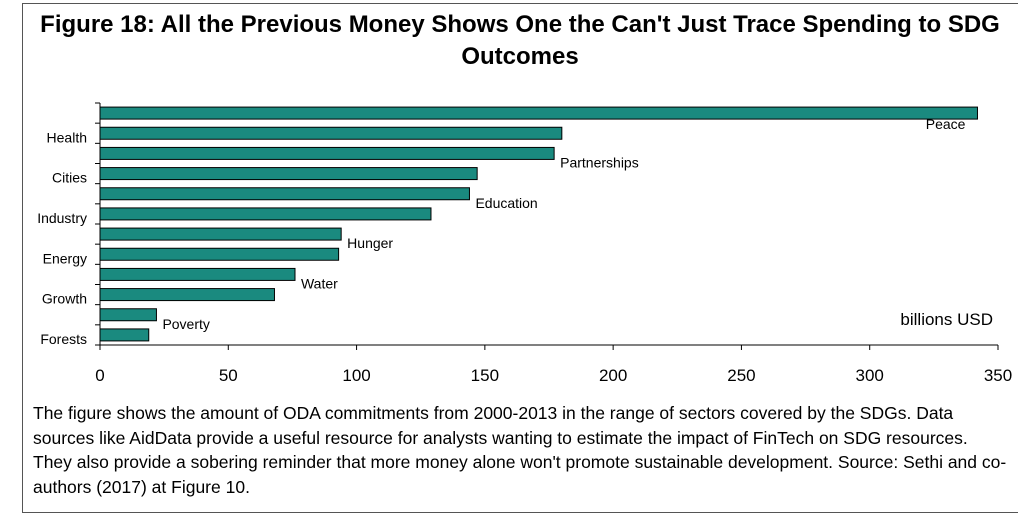  I want to click on bar-health, so click(331, 133).